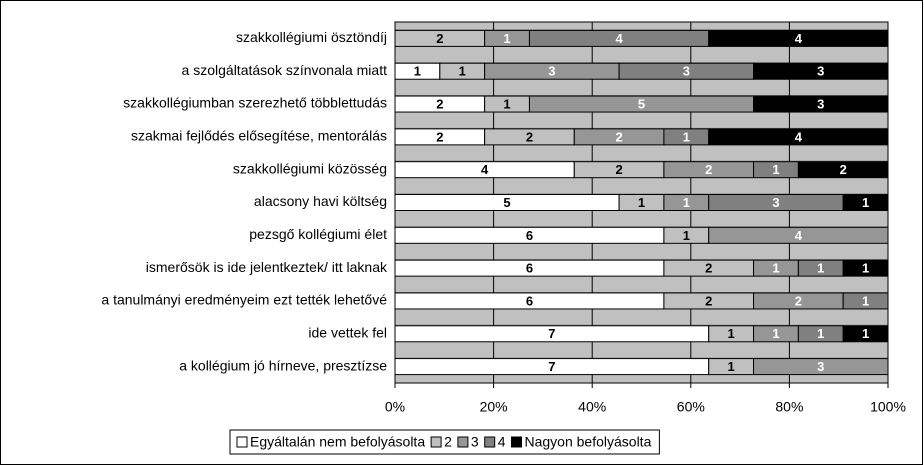  I want to click on y-tick-label: szakkollégiumban szerezhető többlettudás, so click(255, 103).